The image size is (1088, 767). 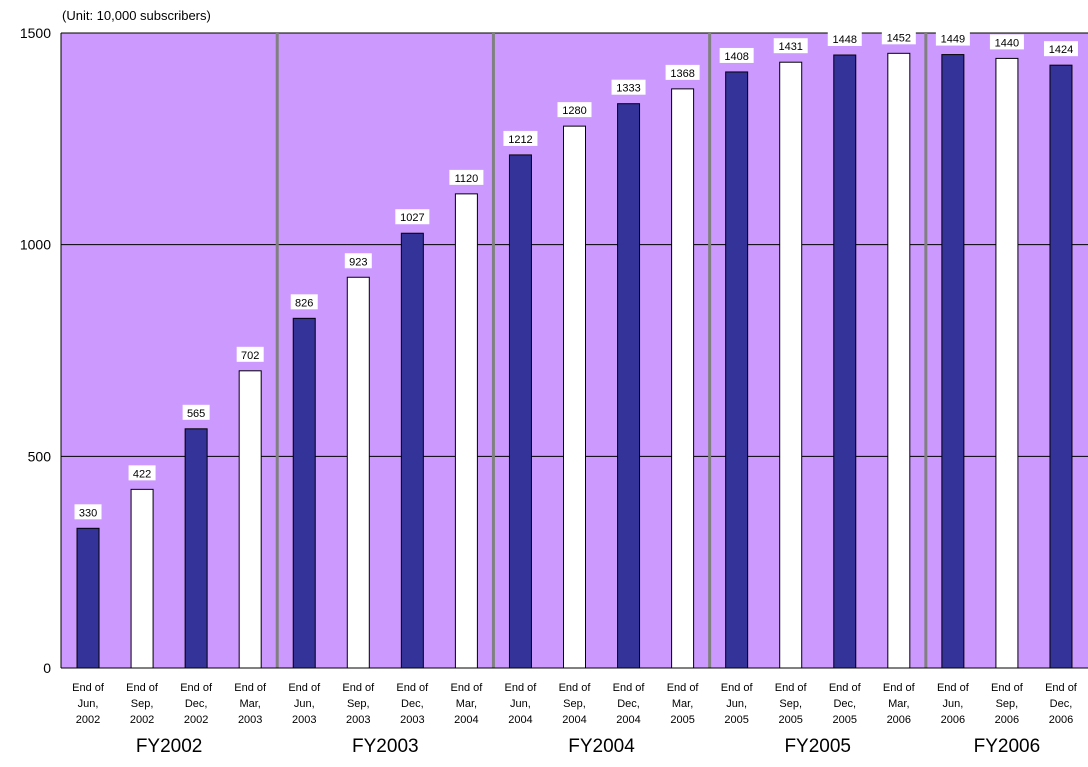 What do you see at coordinates (136, 15) in the screenshot?
I see `unit-label: (Unit: 10,000 subscribers)` at bounding box center [136, 15].